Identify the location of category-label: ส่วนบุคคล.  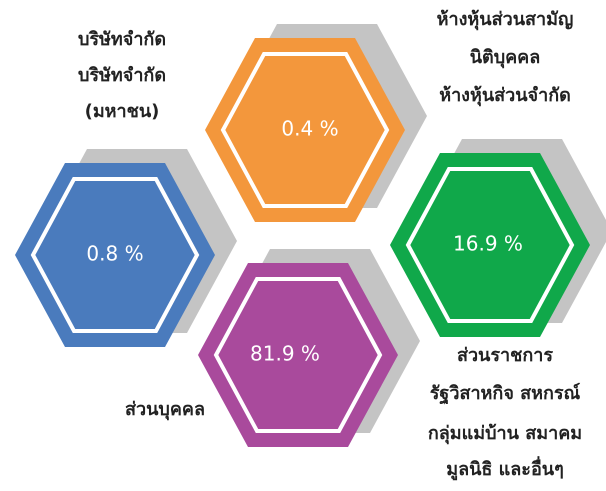
(165, 410).